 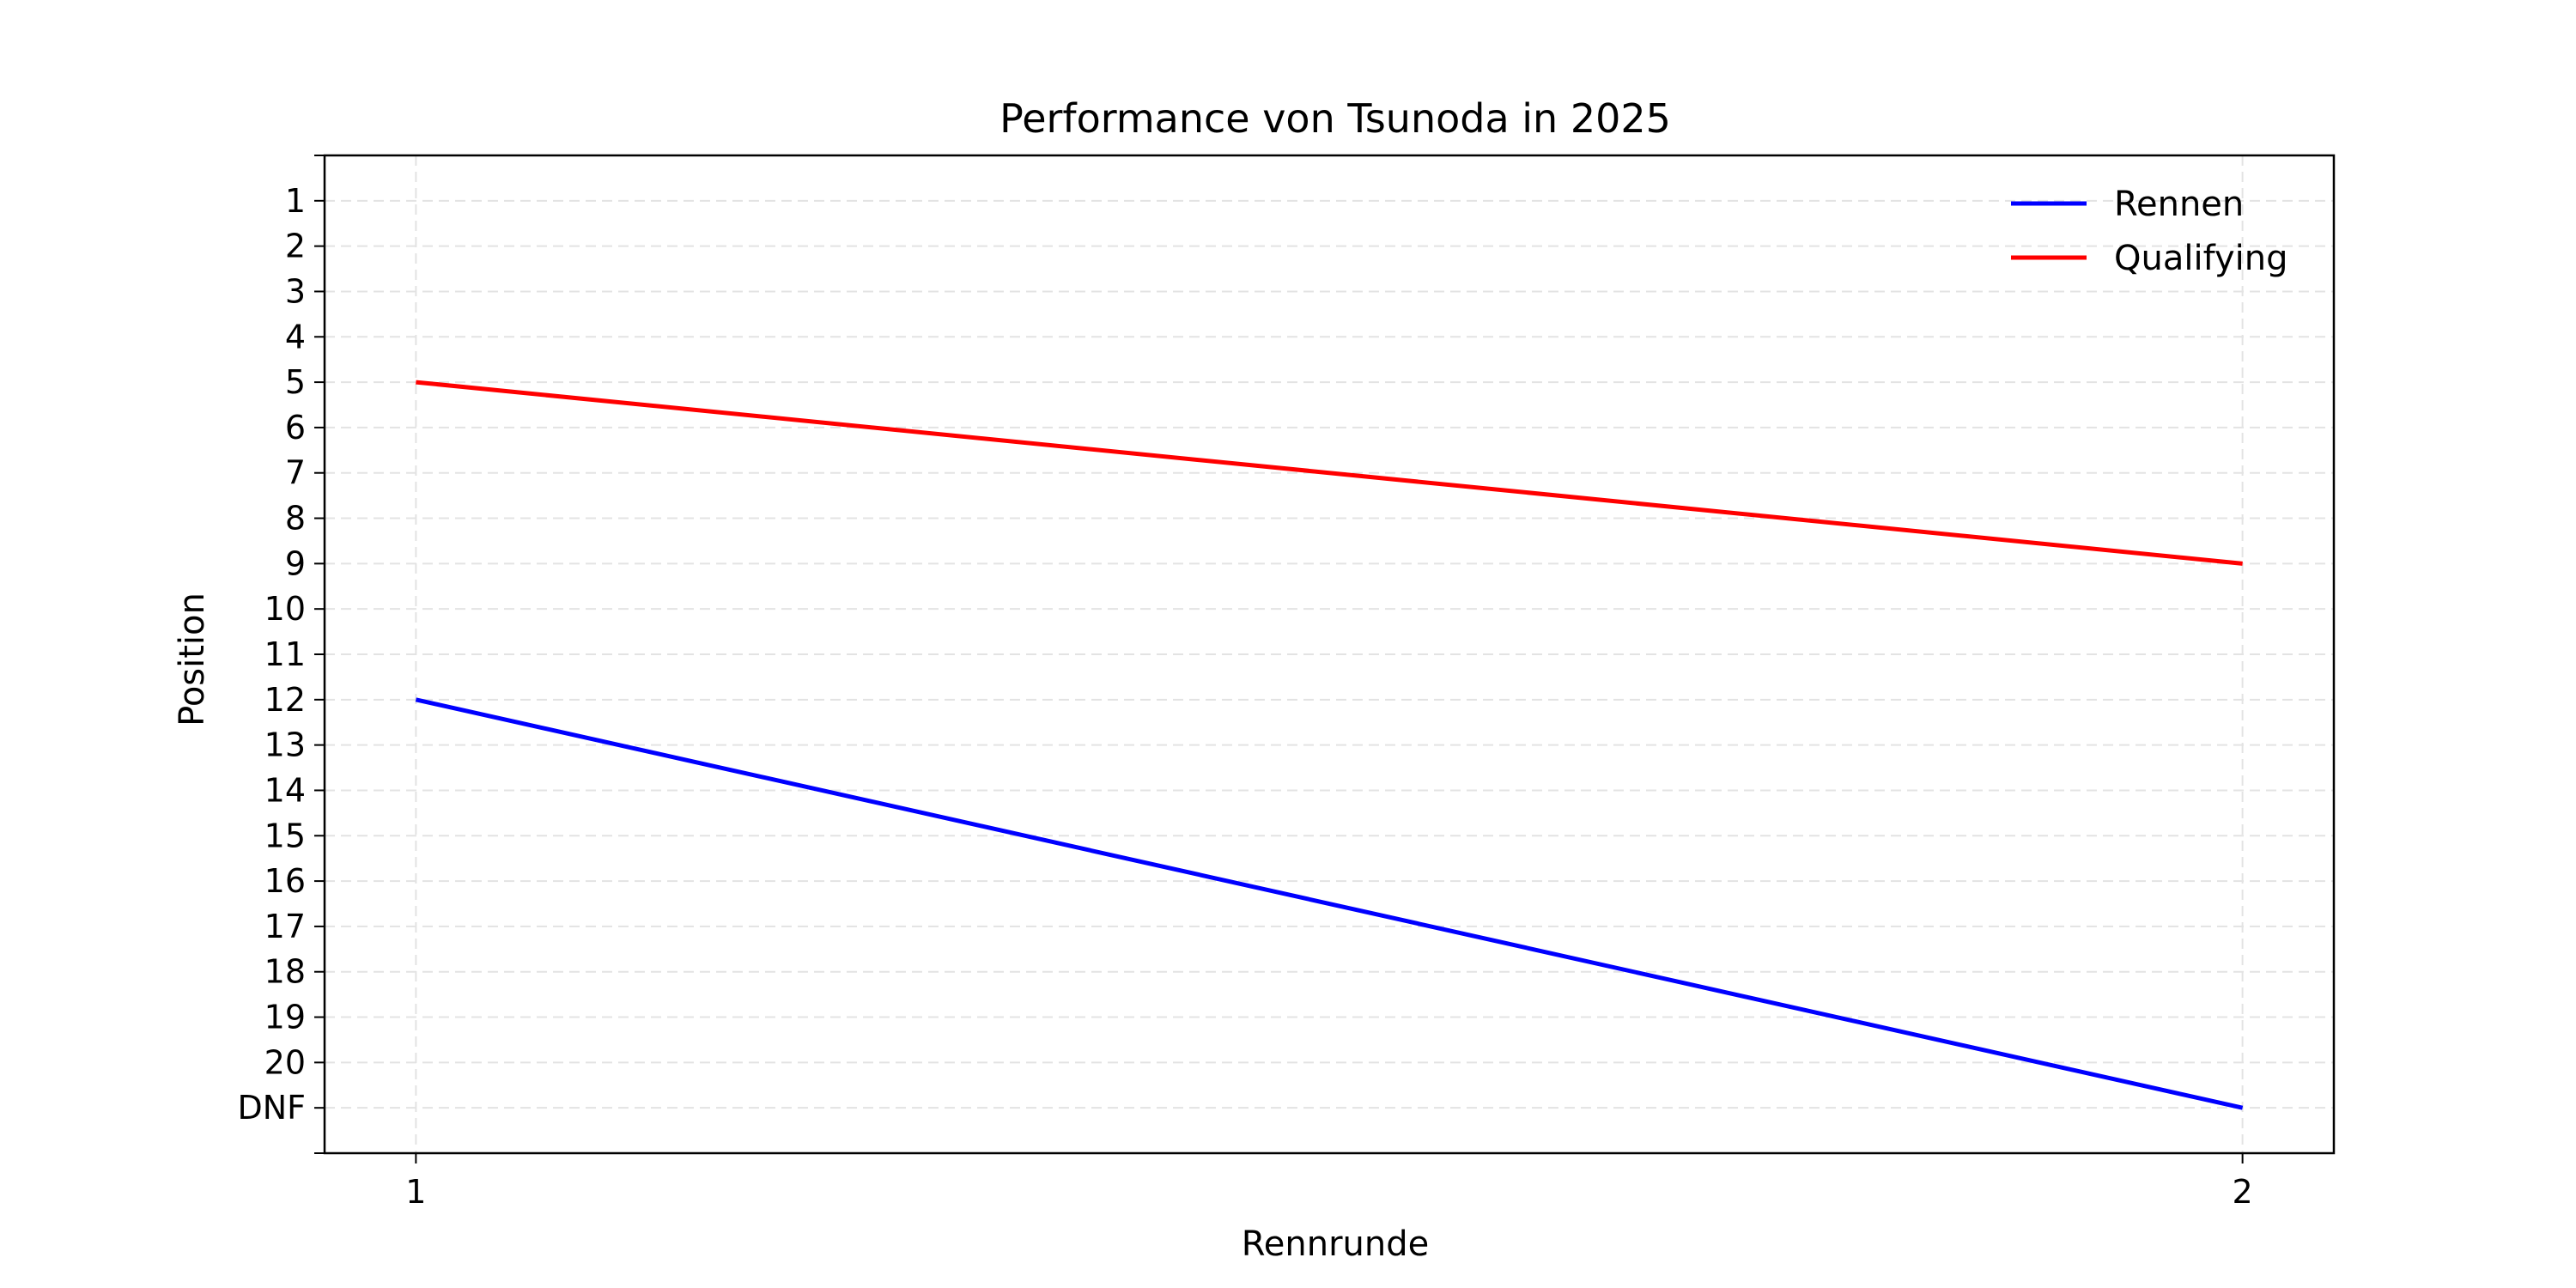 What do you see at coordinates (2200, 258) in the screenshot?
I see `legend-label: Qualifying` at bounding box center [2200, 258].